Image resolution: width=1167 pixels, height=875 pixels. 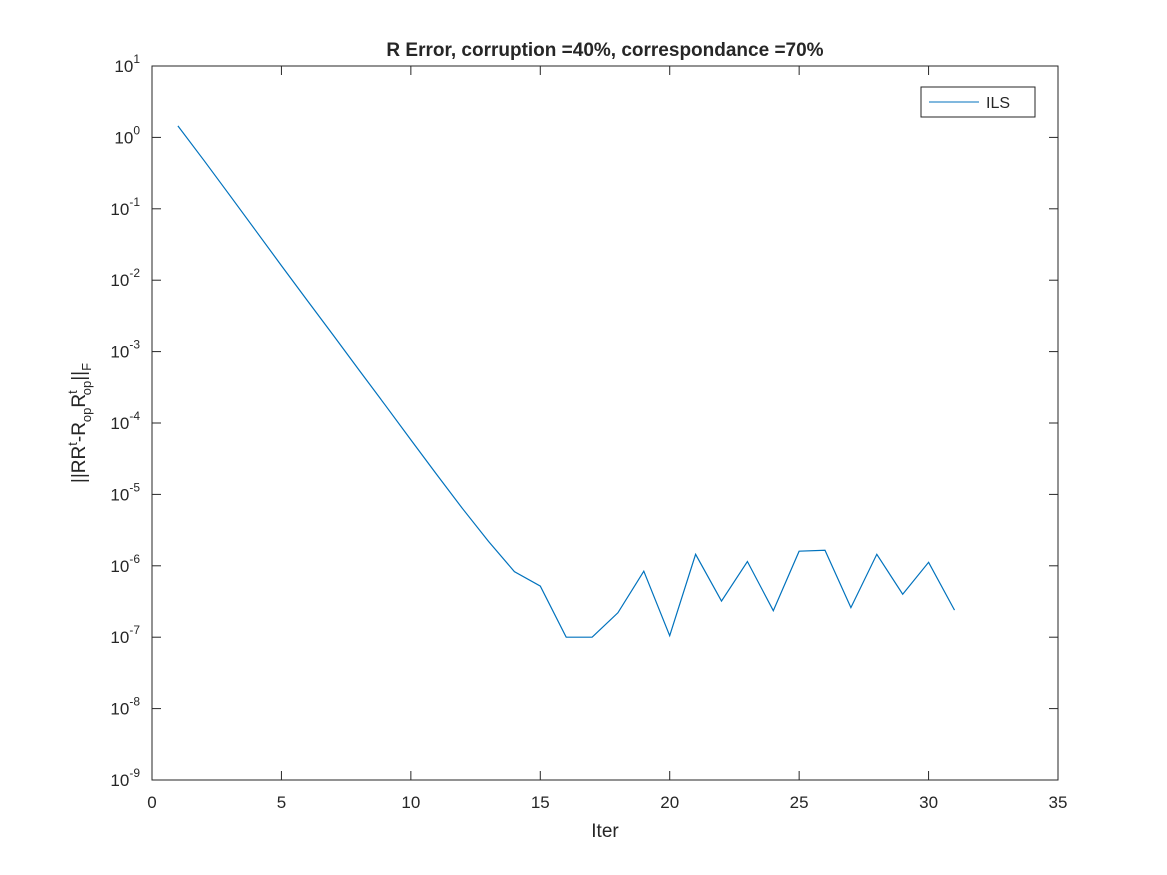 What do you see at coordinates (79, 423) in the screenshot?
I see `y-axis-label: ||RRt-RopRtop||F` at bounding box center [79, 423].